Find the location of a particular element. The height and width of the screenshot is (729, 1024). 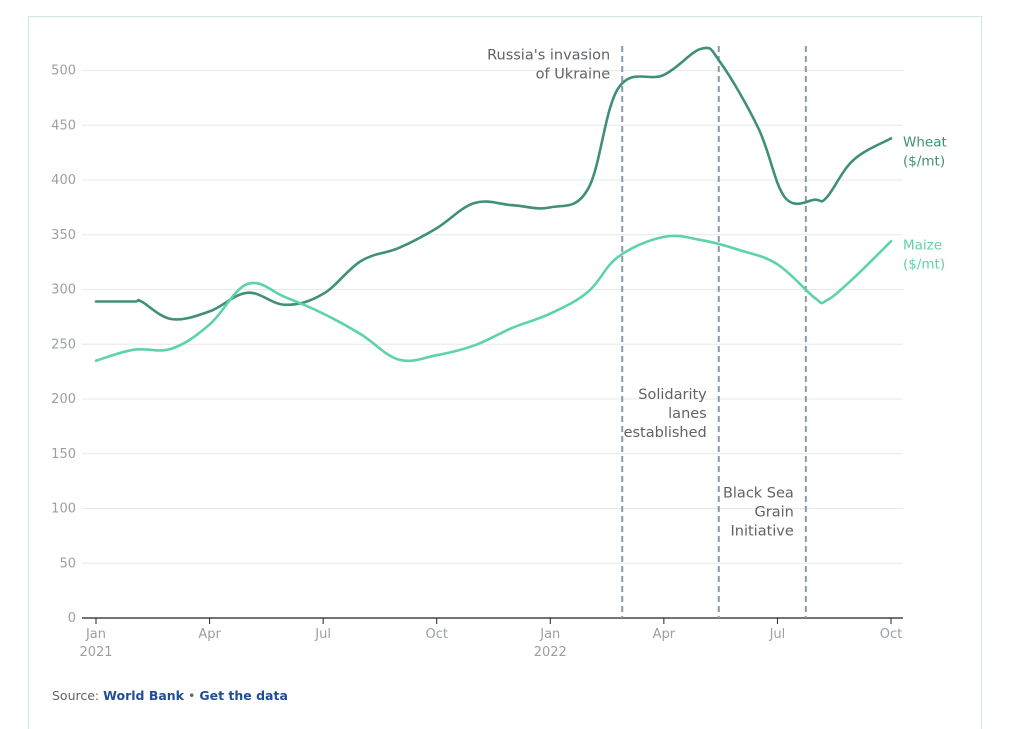

source-line: Source: World Bank • Get the data is located at coordinates (170, 695).